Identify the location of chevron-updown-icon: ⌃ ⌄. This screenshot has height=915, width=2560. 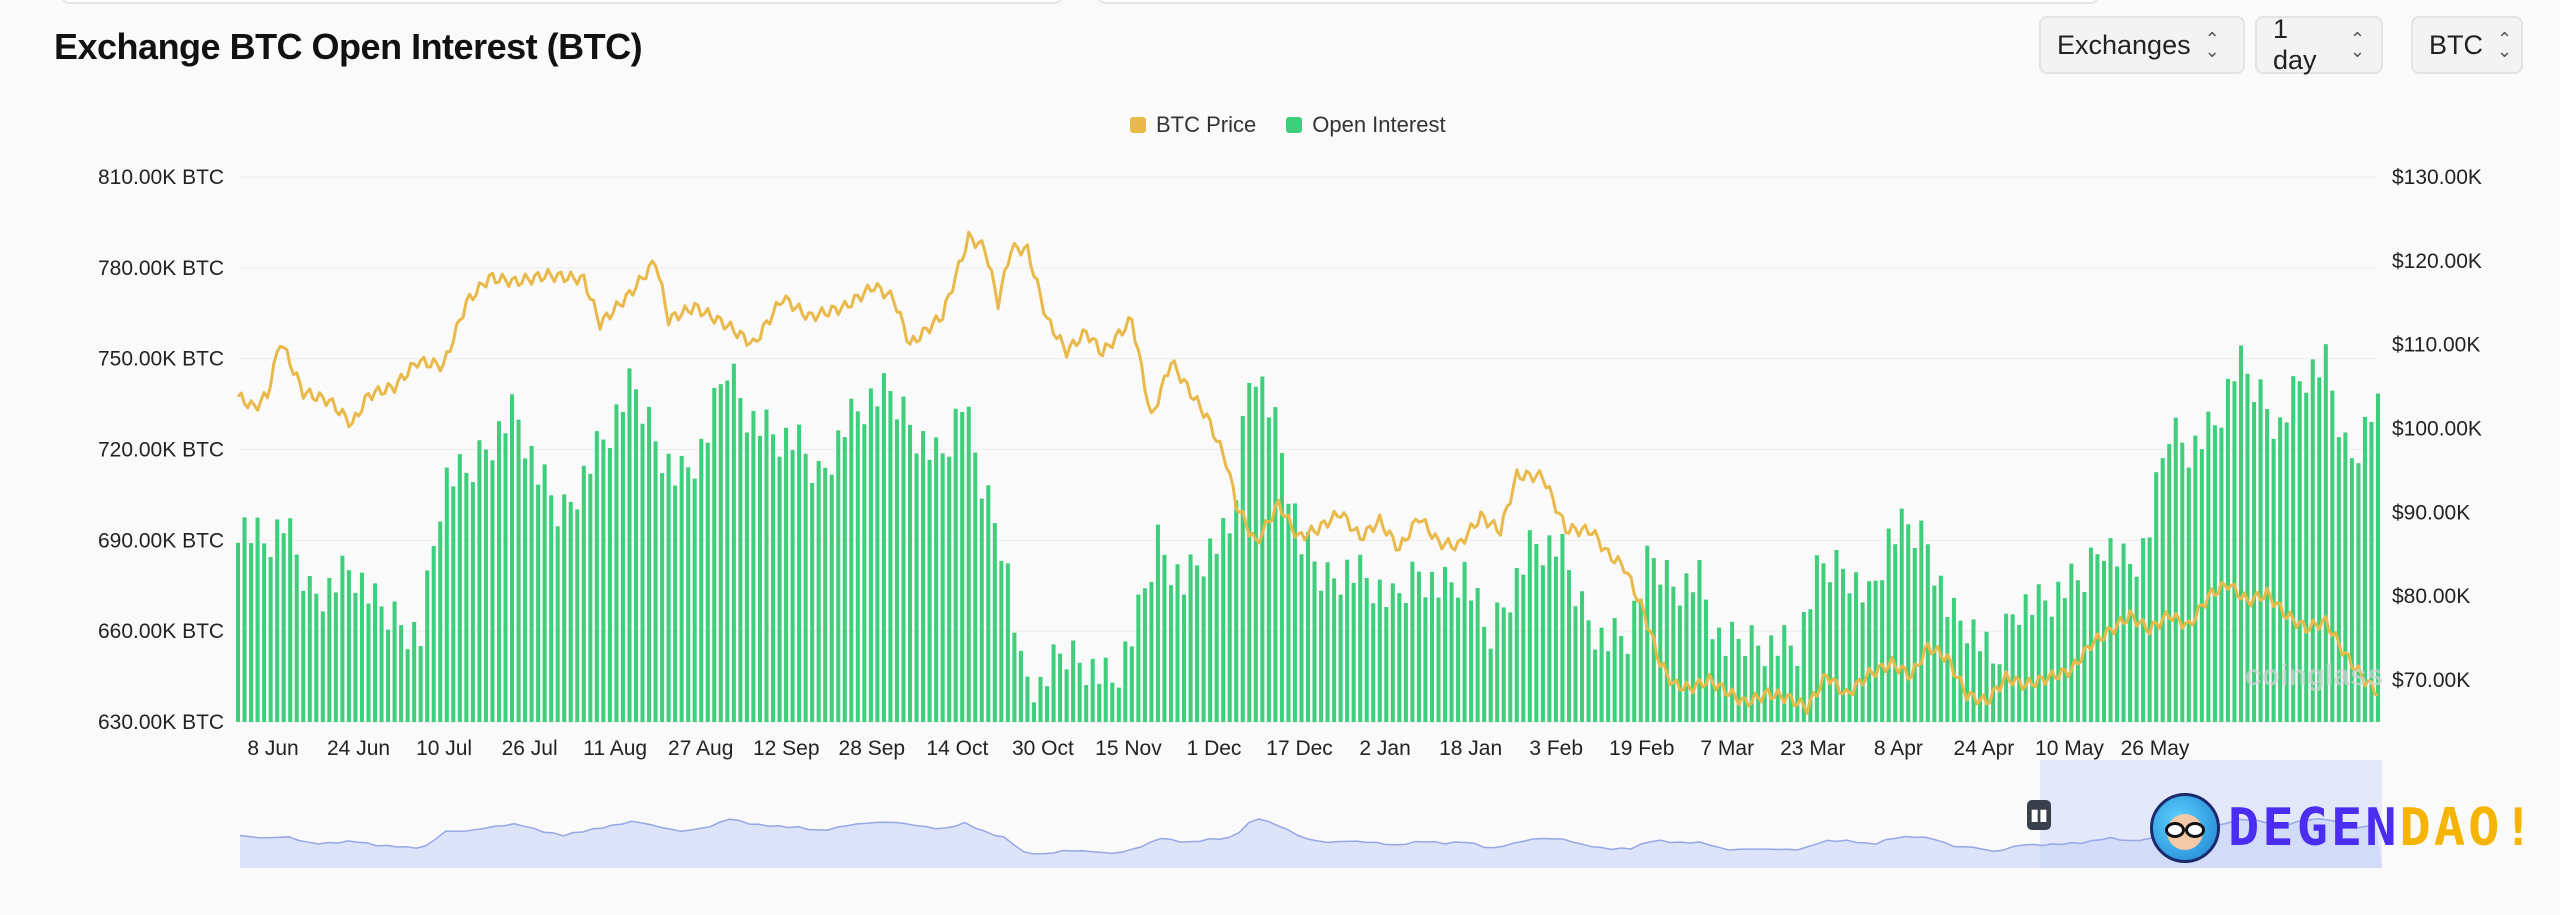
(2357, 45).